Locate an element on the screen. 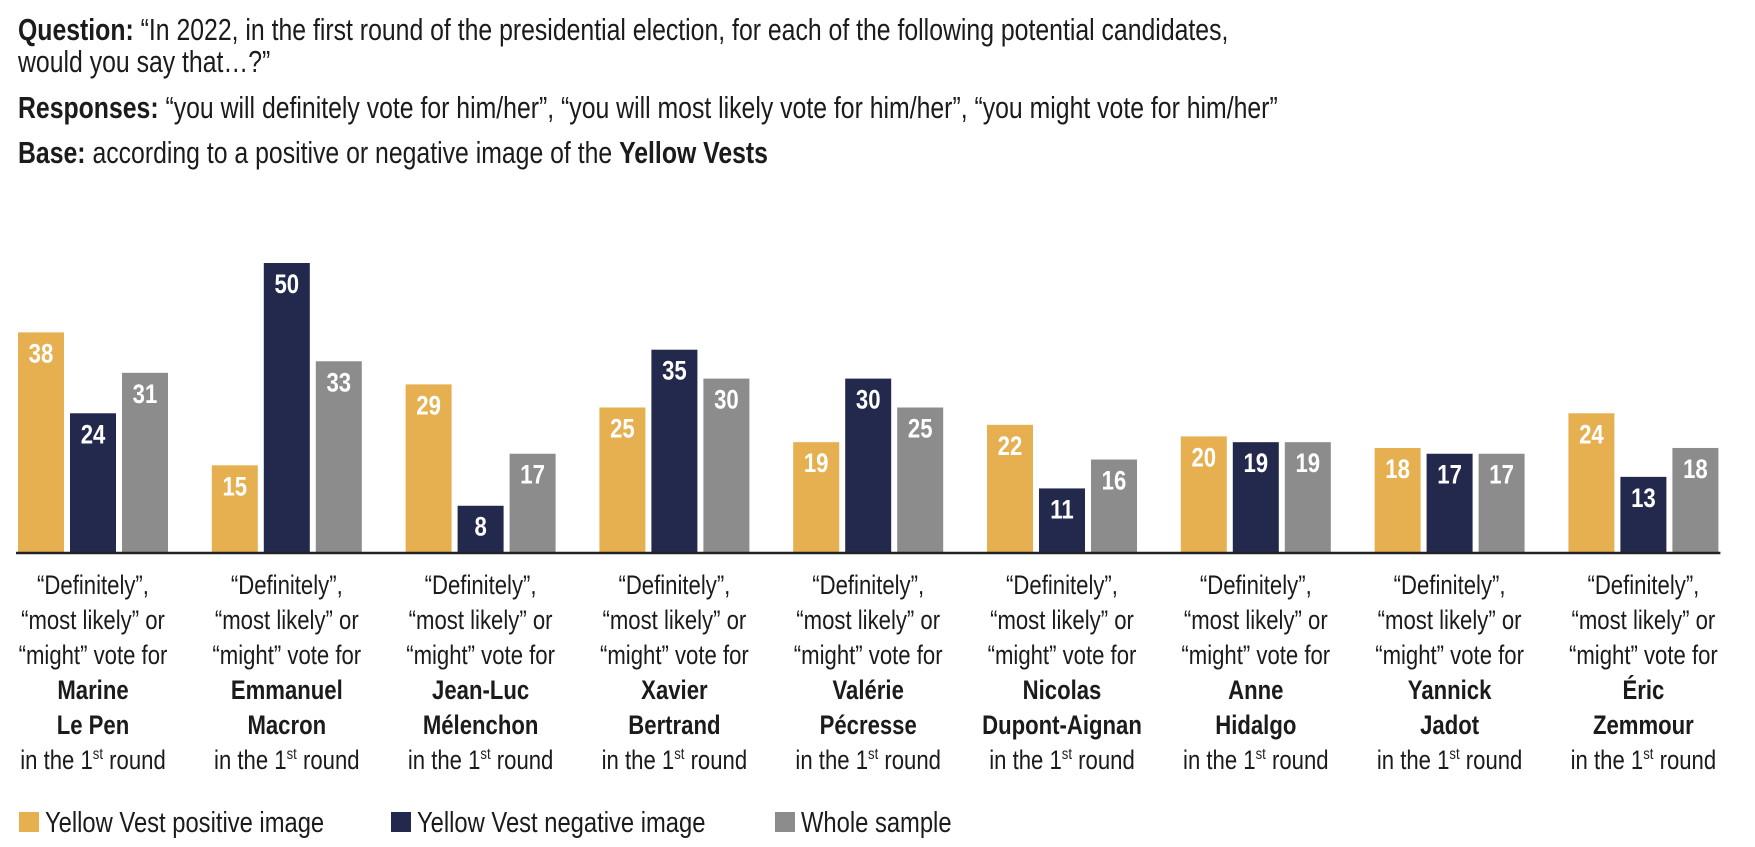 This screenshot has width=1755, height=847. question-label: Question: is located at coordinates (76, 29).